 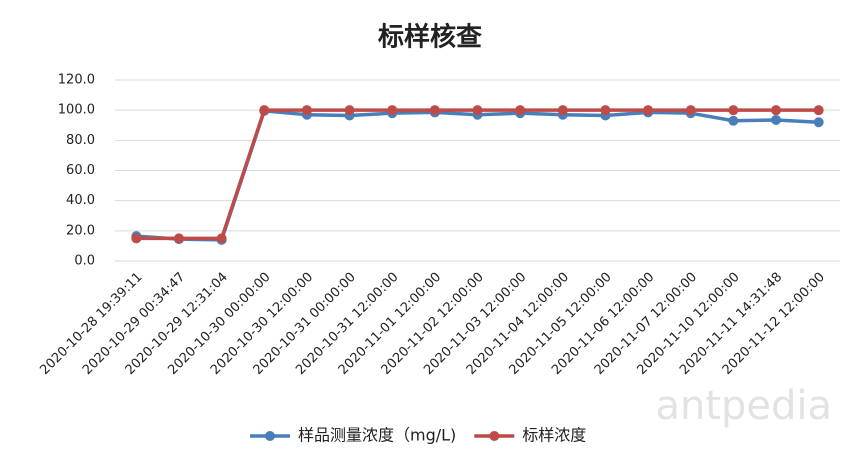 What do you see at coordinates (743, 406) in the screenshot?
I see `watermark: antpedia` at bounding box center [743, 406].